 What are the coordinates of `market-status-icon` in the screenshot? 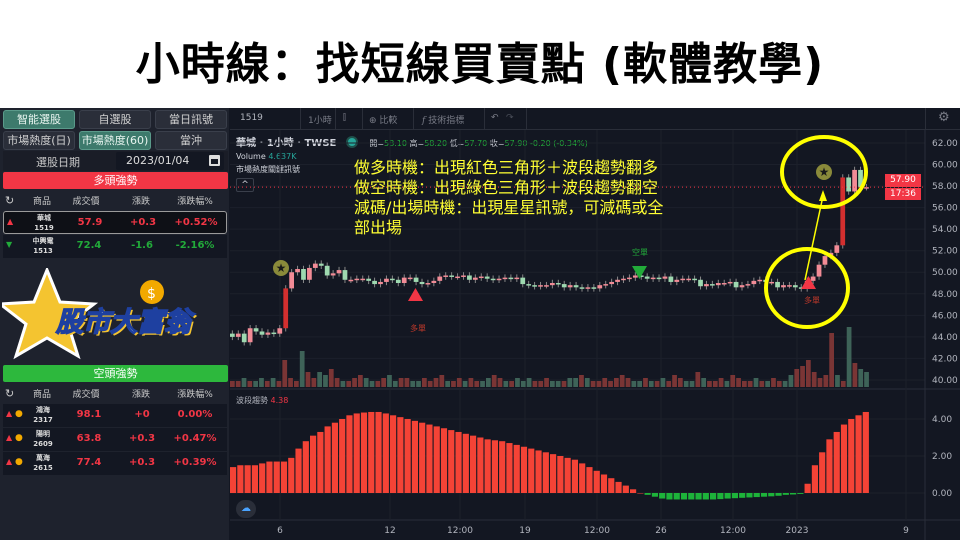 It's located at (351, 142).